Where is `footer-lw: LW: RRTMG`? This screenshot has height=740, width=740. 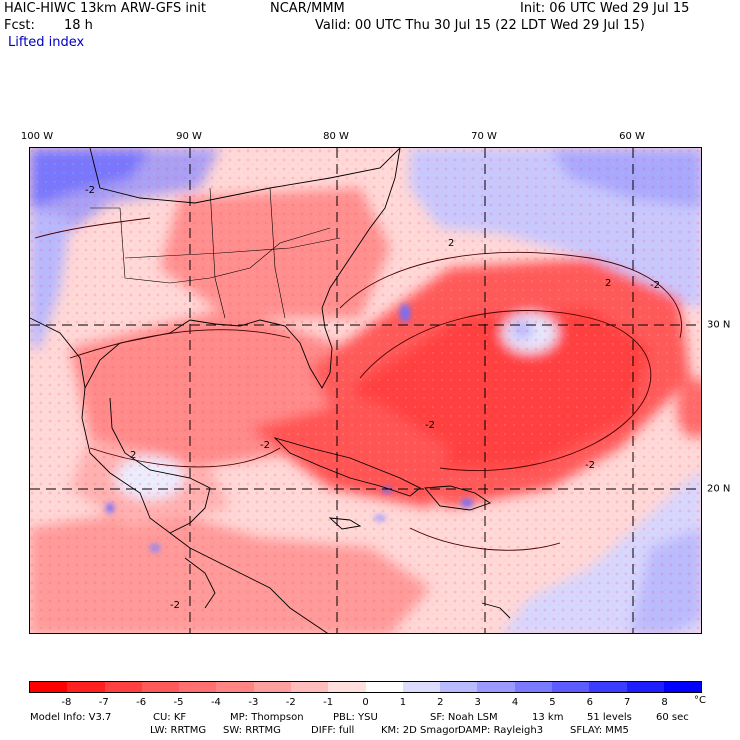 footer-lw: LW: RRTMG is located at coordinates (178, 730).